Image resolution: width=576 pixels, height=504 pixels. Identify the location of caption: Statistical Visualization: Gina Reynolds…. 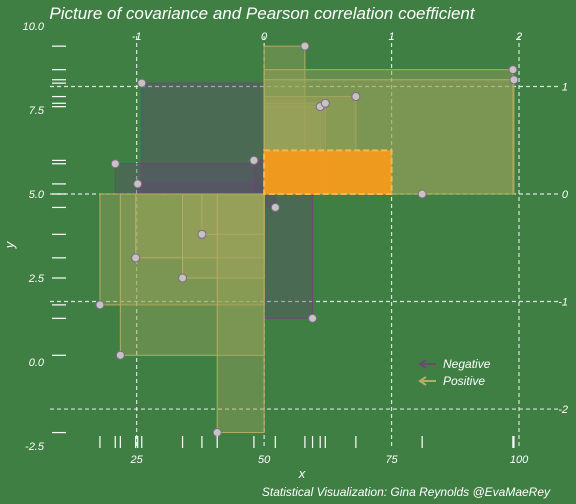
(406, 492).